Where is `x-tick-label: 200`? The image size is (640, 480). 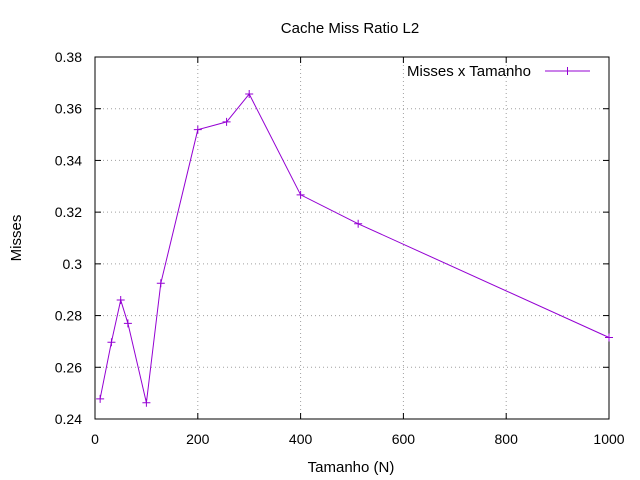 x-tick-label: 200 is located at coordinates (198, 439).